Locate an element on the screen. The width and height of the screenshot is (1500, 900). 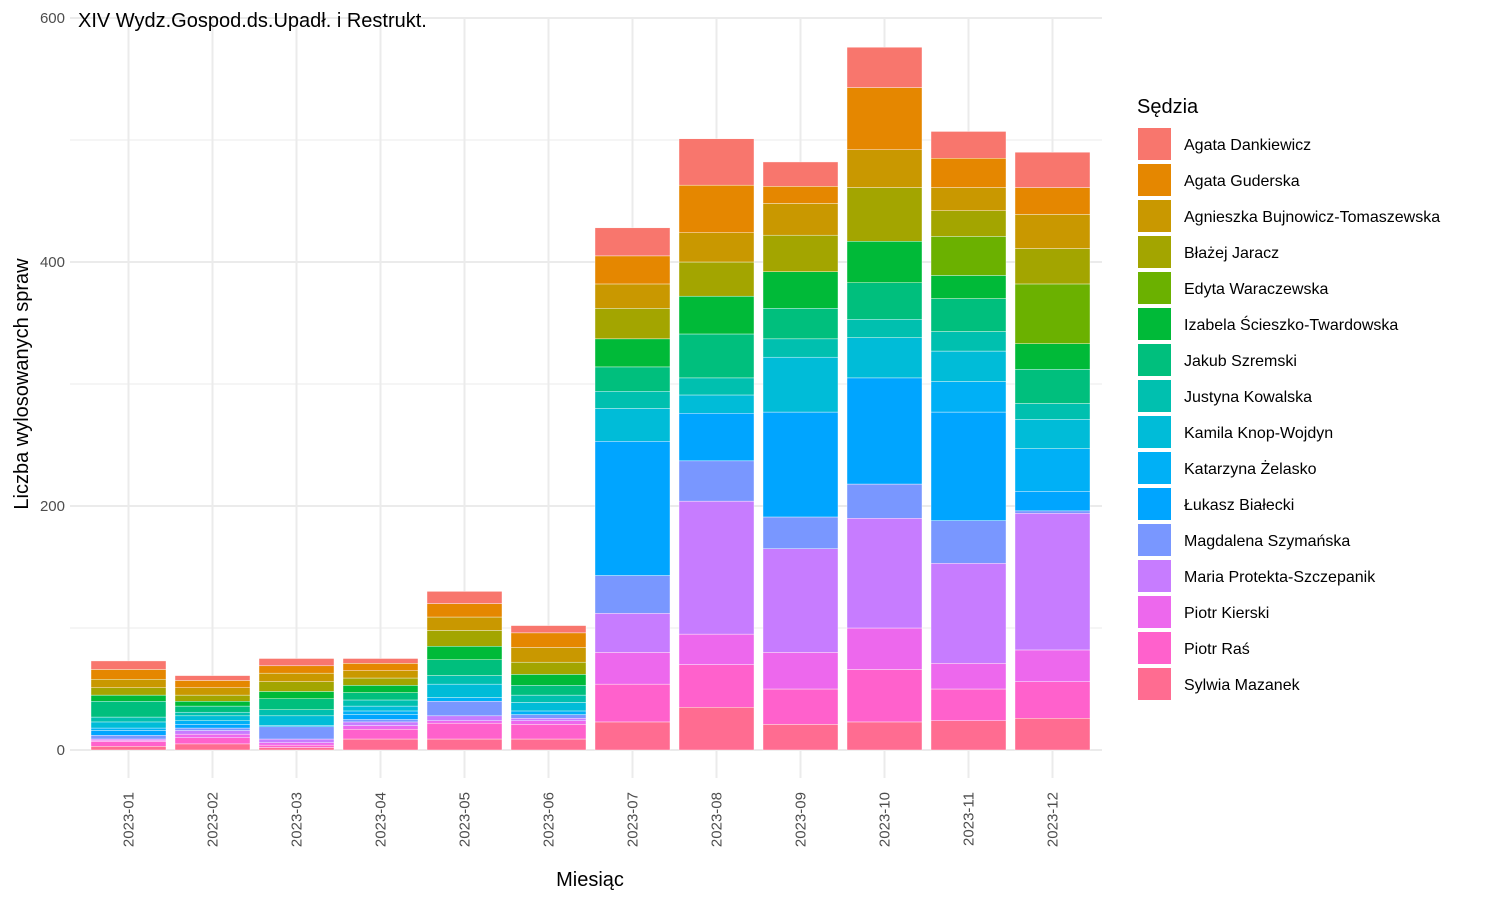
x-tick-label: 2023-01 is located at coordinates (129, 819).